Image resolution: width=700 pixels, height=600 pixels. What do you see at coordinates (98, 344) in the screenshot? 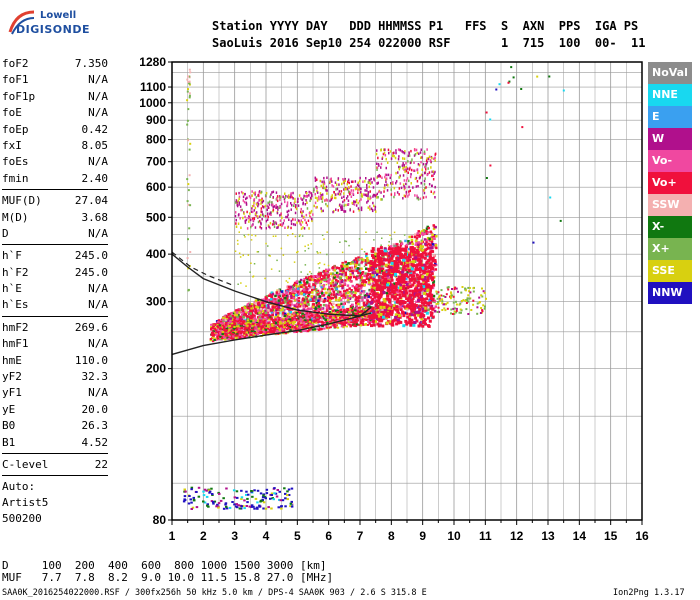
I see `param-value: N/A` at bounding box center [98, 344].